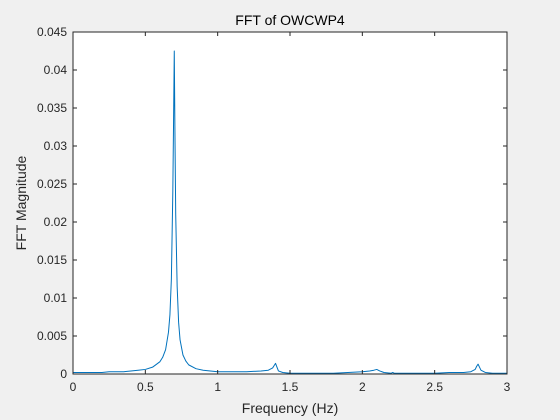 Image resolution: width=560 pixels, height=420 pixels. I want to click on y-tick-label: 0, so click(63, 374).